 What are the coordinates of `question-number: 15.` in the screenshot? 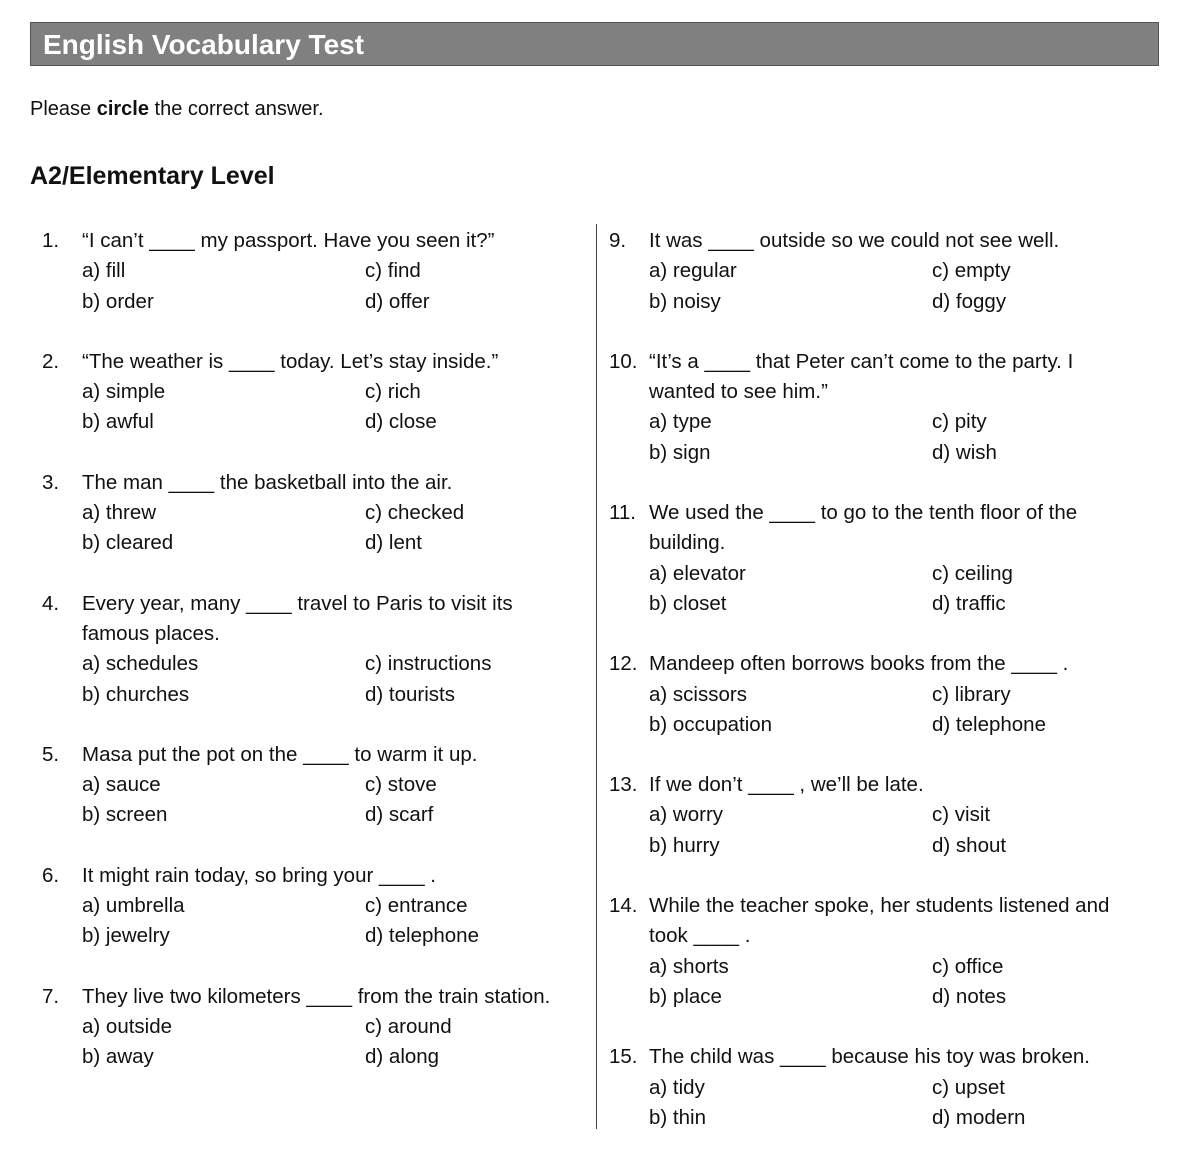 It's located at (623, 1057).